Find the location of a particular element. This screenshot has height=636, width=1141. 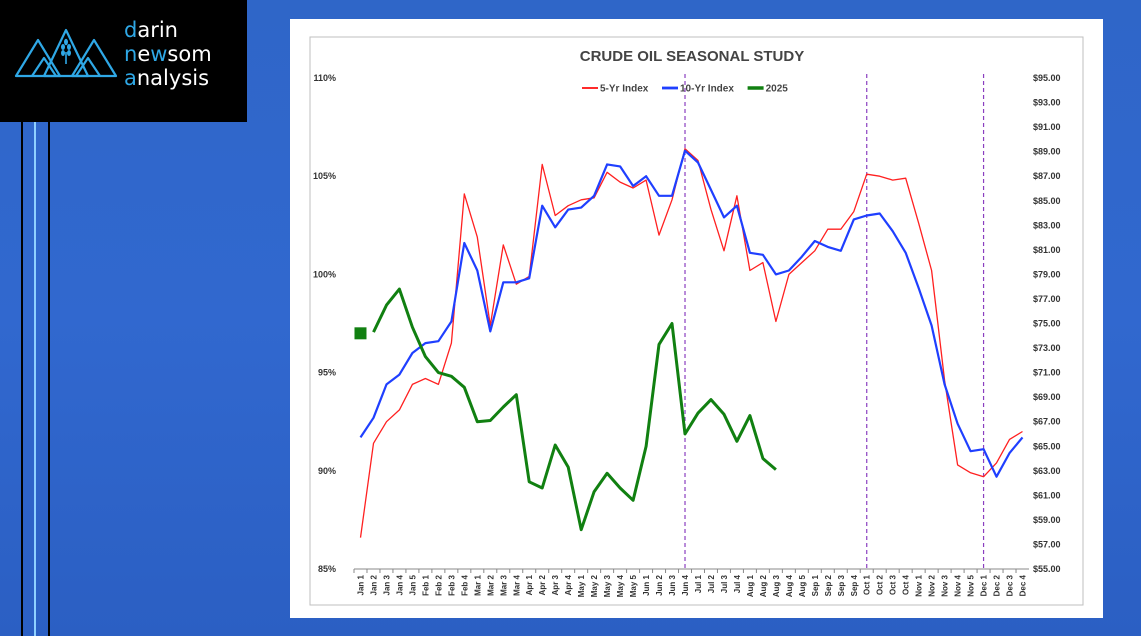

x-tick-label: Sep 2 is located at coordinates (828, 585).